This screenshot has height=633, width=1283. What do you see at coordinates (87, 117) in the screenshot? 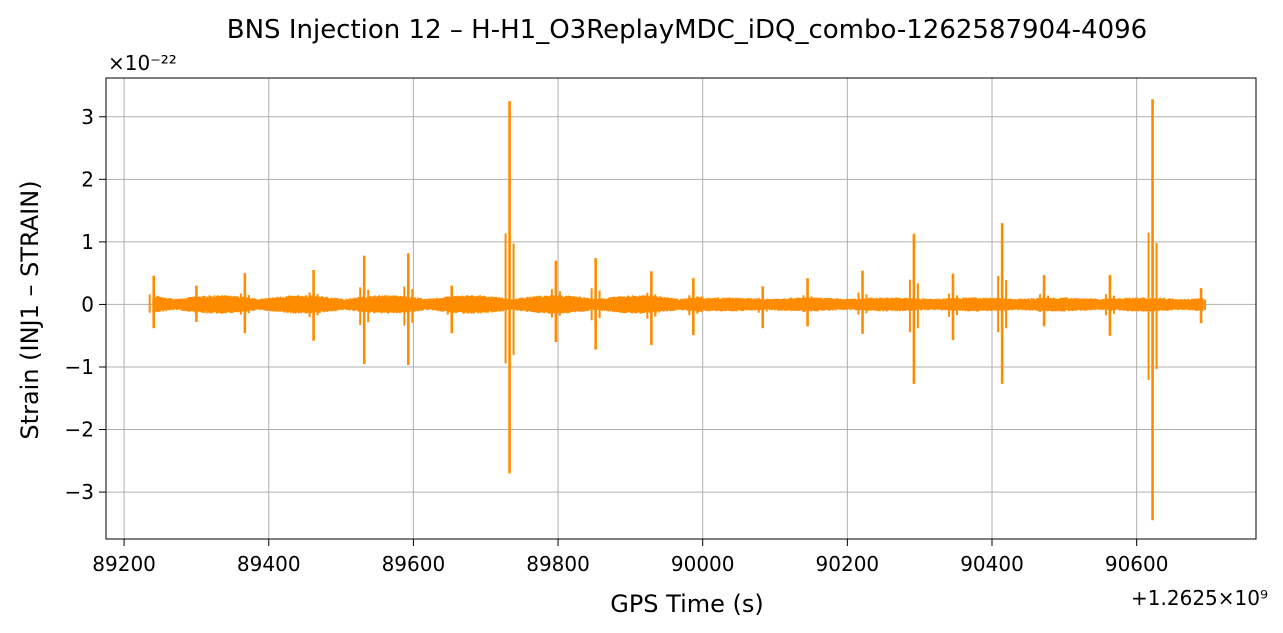
I see `y-tick-label: 3` at bounding box center [87, 117].